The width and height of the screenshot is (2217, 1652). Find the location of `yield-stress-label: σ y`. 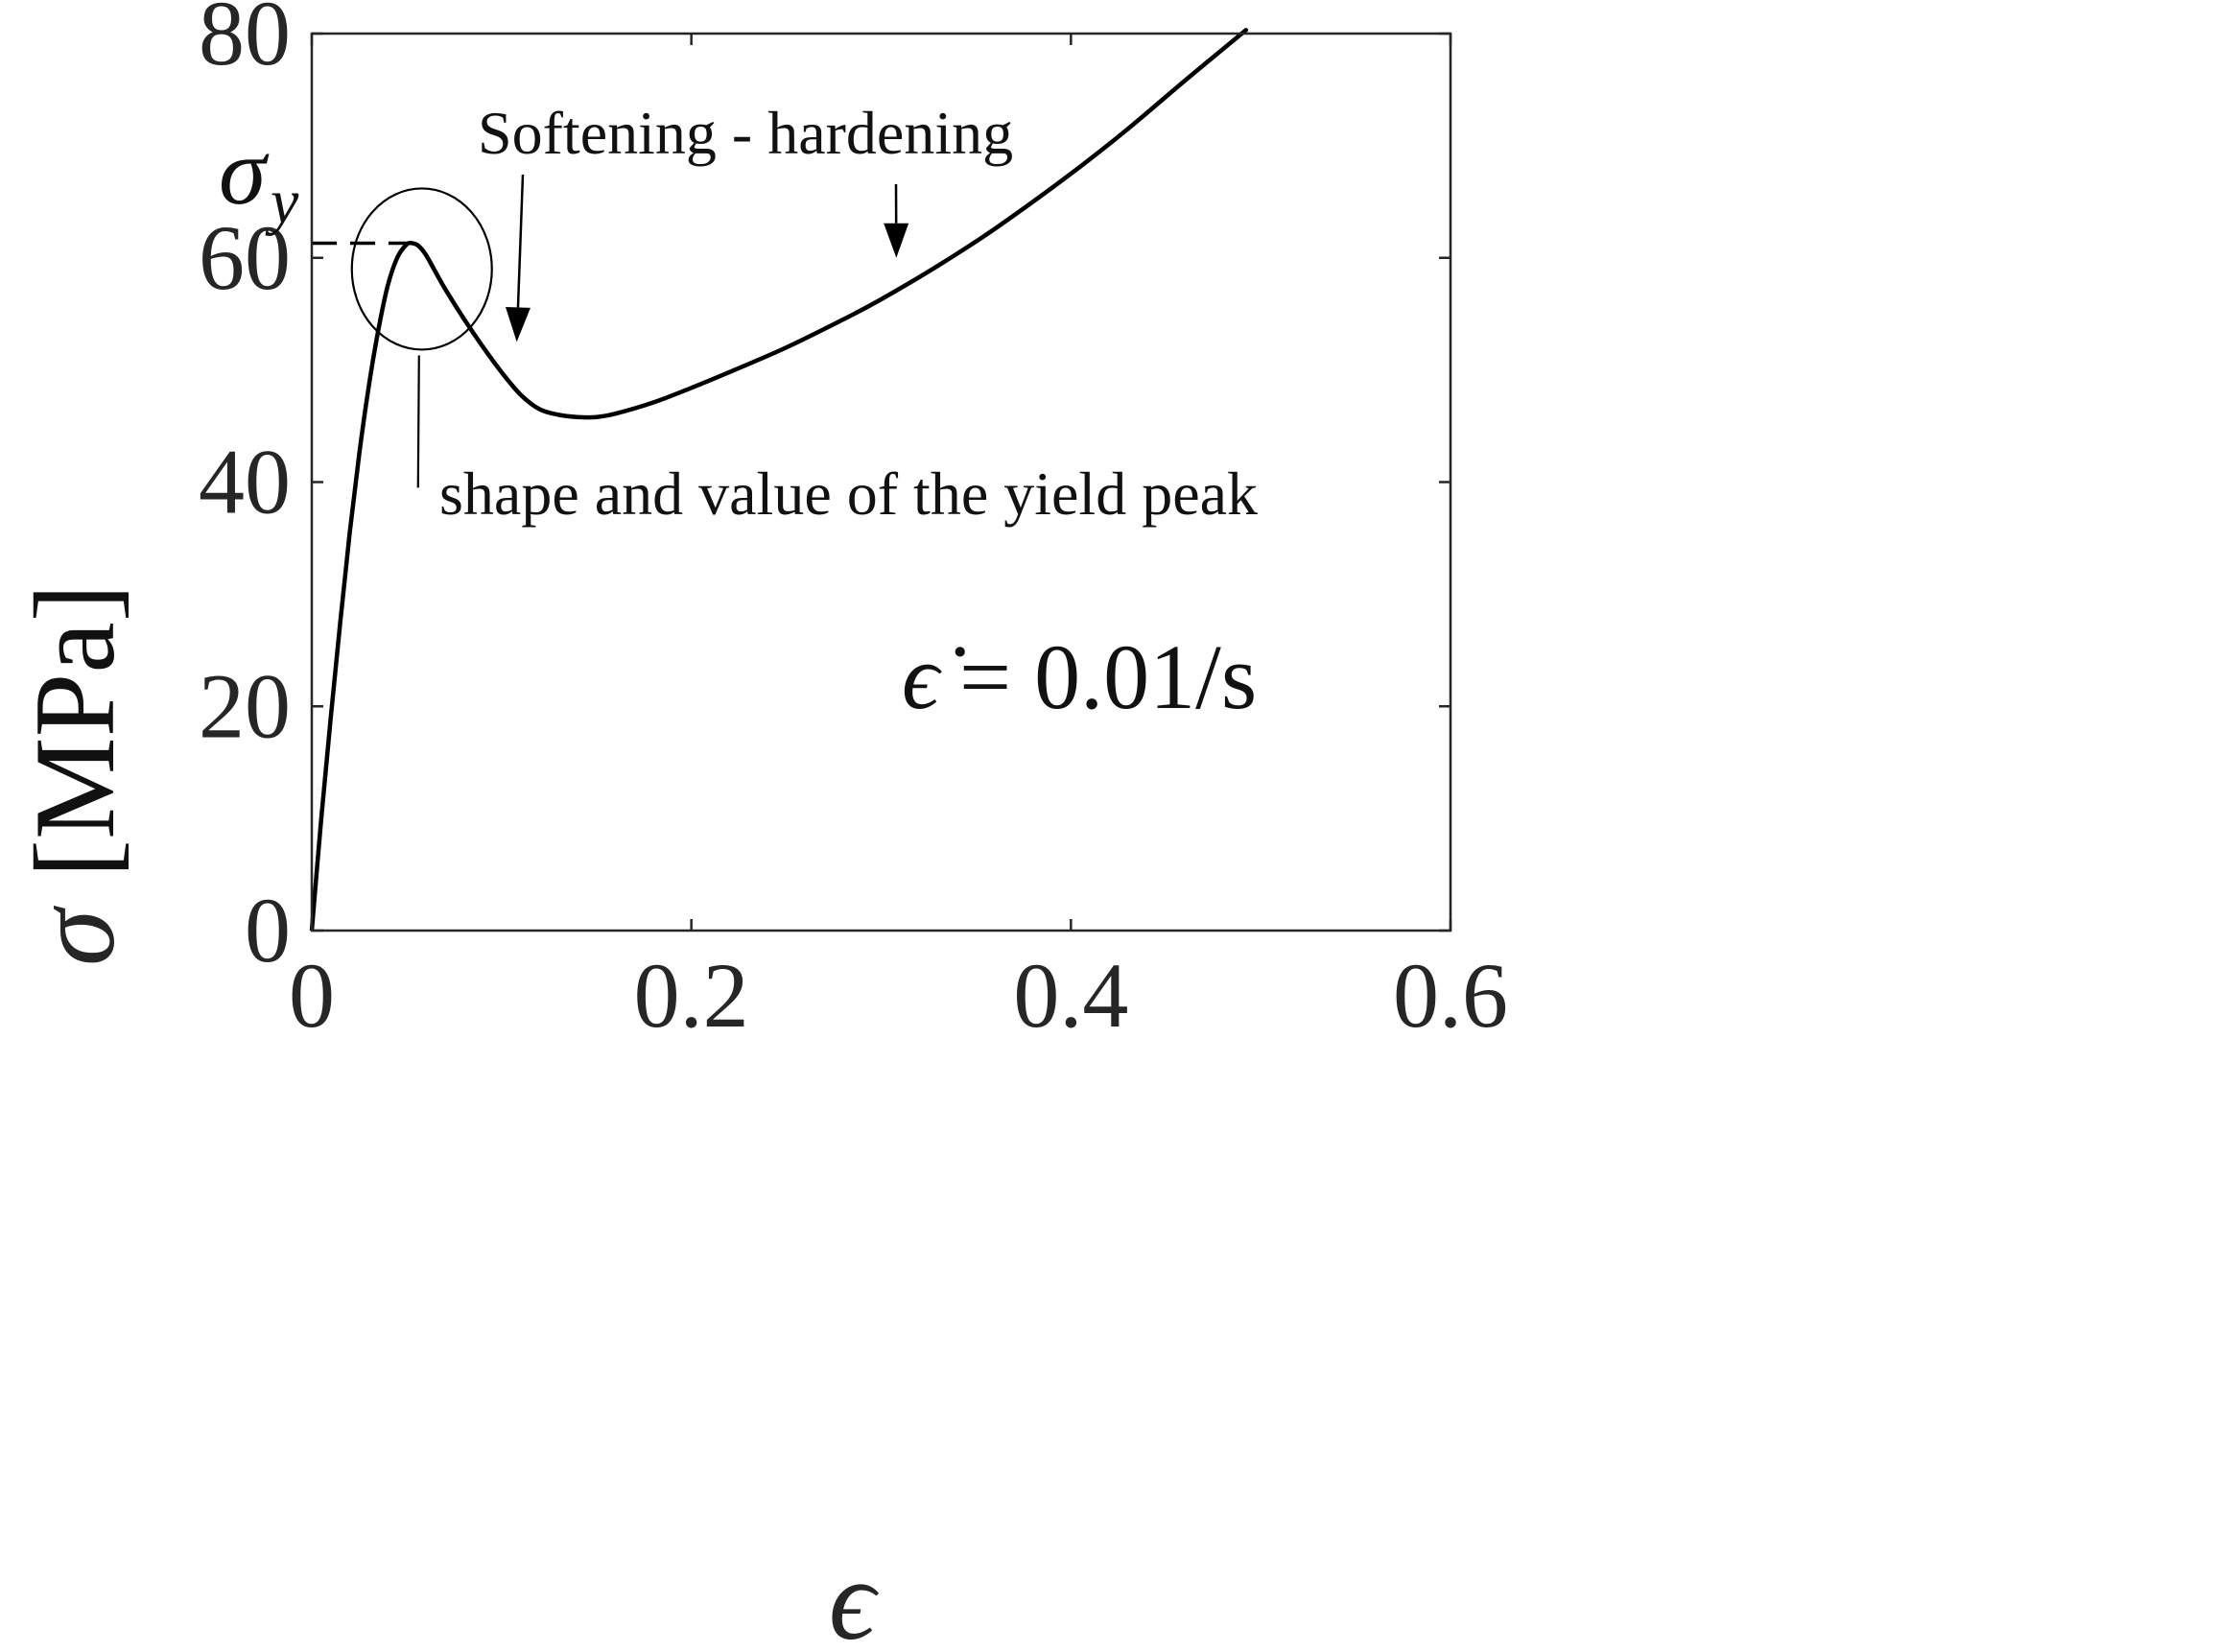

yield-stress-label: σ y is located at coordinates (259, 177).